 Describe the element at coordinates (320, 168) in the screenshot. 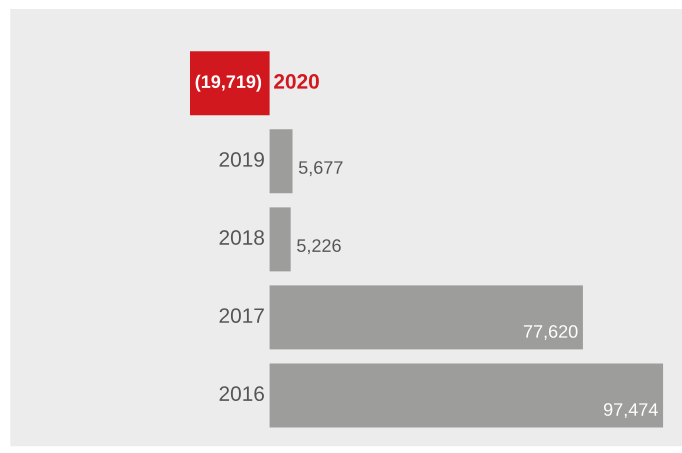

I see `data-label: 5,677` at that location.